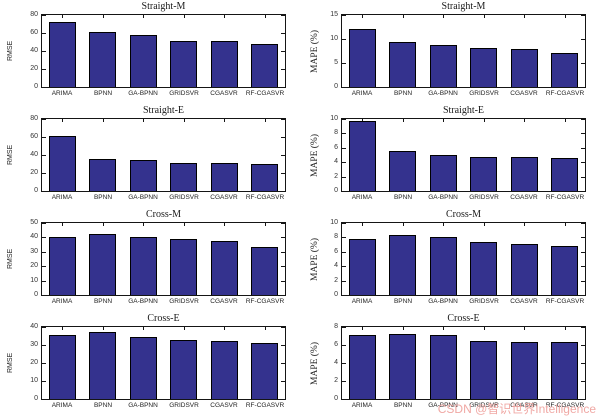  I want to click on y-tick-label: 5, so click(336, 62).